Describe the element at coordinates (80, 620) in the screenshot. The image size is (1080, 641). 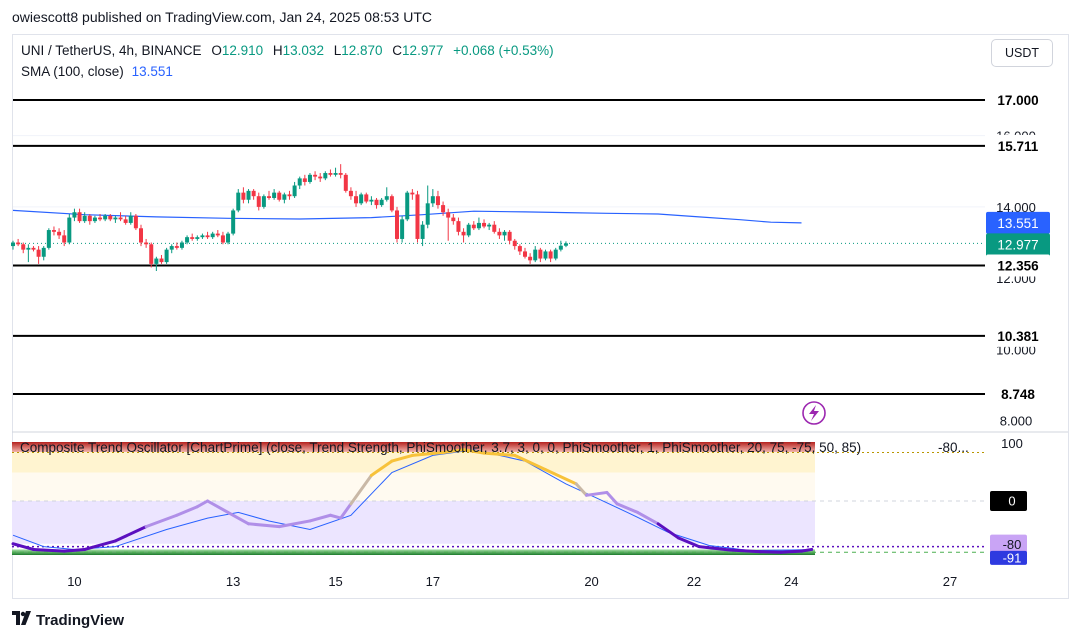
I see `tradingview-brand: TradingView` at that location.